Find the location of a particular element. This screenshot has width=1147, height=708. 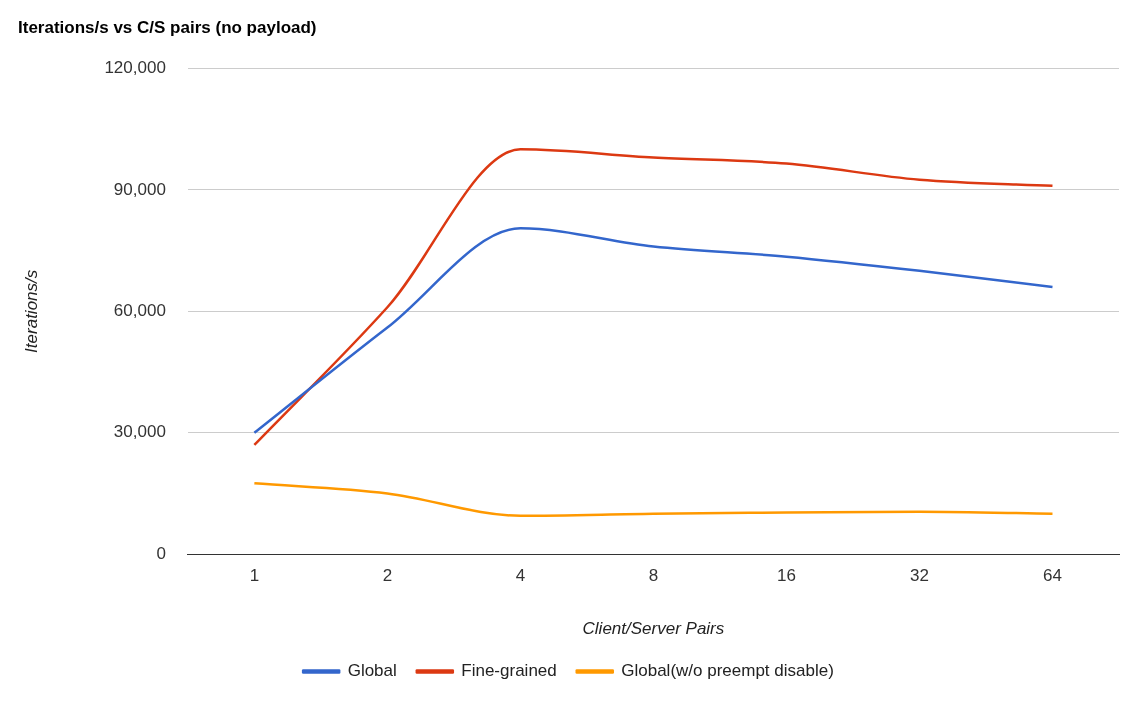

legend-label: Global is located at coordinates (372, 671).